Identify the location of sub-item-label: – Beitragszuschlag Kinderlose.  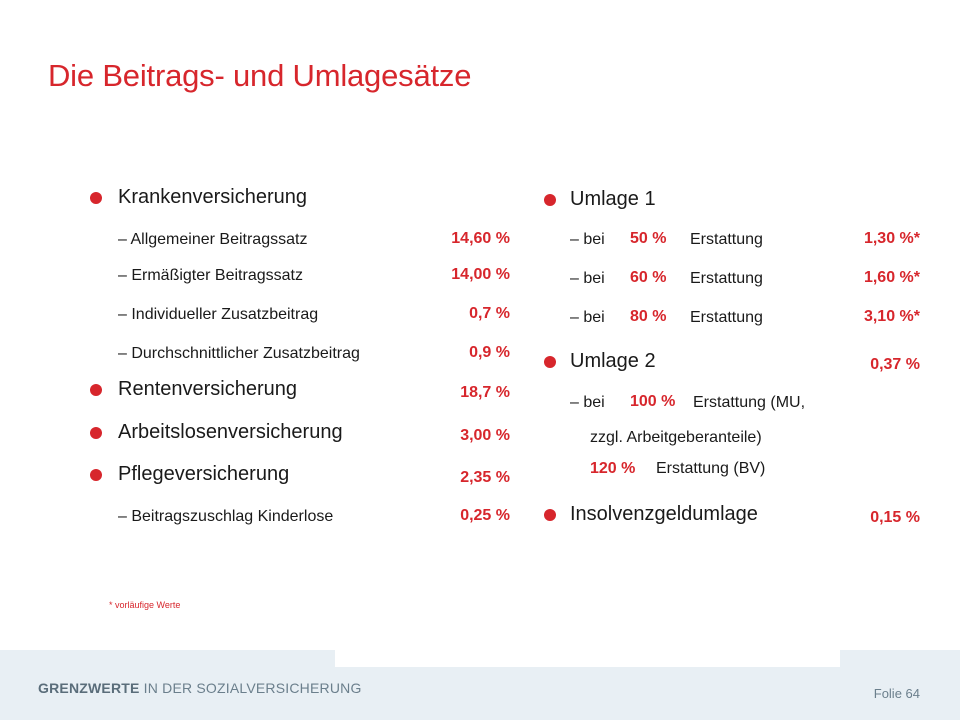
(226, 516).